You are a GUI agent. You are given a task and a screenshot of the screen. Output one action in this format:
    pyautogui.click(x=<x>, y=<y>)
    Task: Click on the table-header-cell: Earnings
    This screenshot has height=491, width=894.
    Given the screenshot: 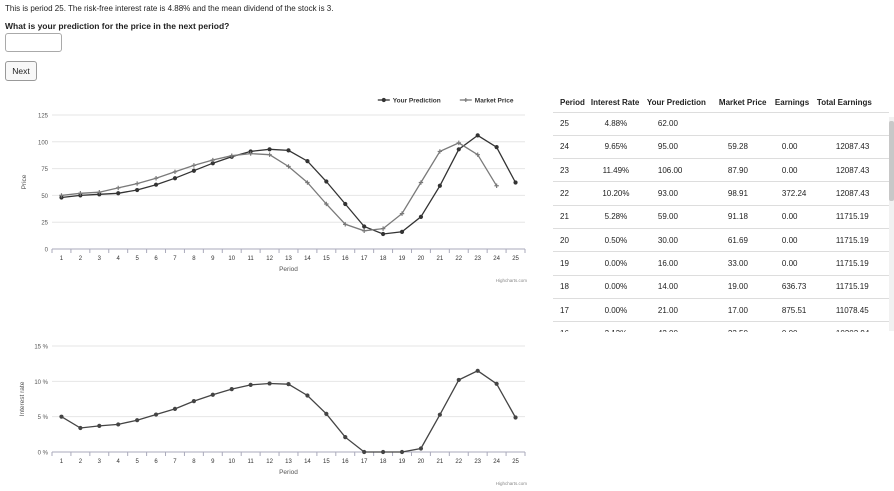 What is the action you would take?
    pyautogui.click(x=792, y=103)
    